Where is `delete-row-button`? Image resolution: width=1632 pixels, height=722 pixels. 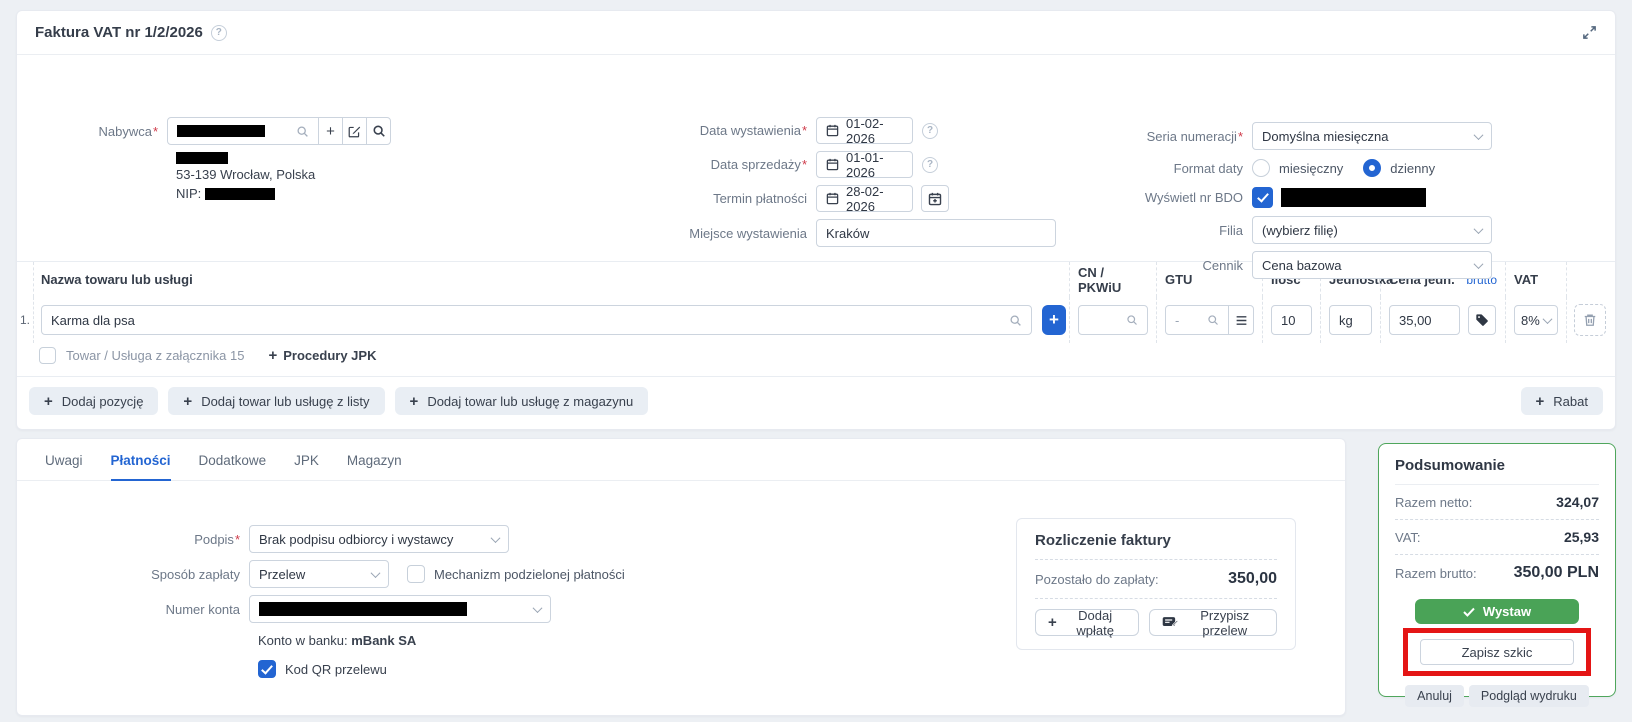
delete-row-button is located at coordinates (1590, 320).